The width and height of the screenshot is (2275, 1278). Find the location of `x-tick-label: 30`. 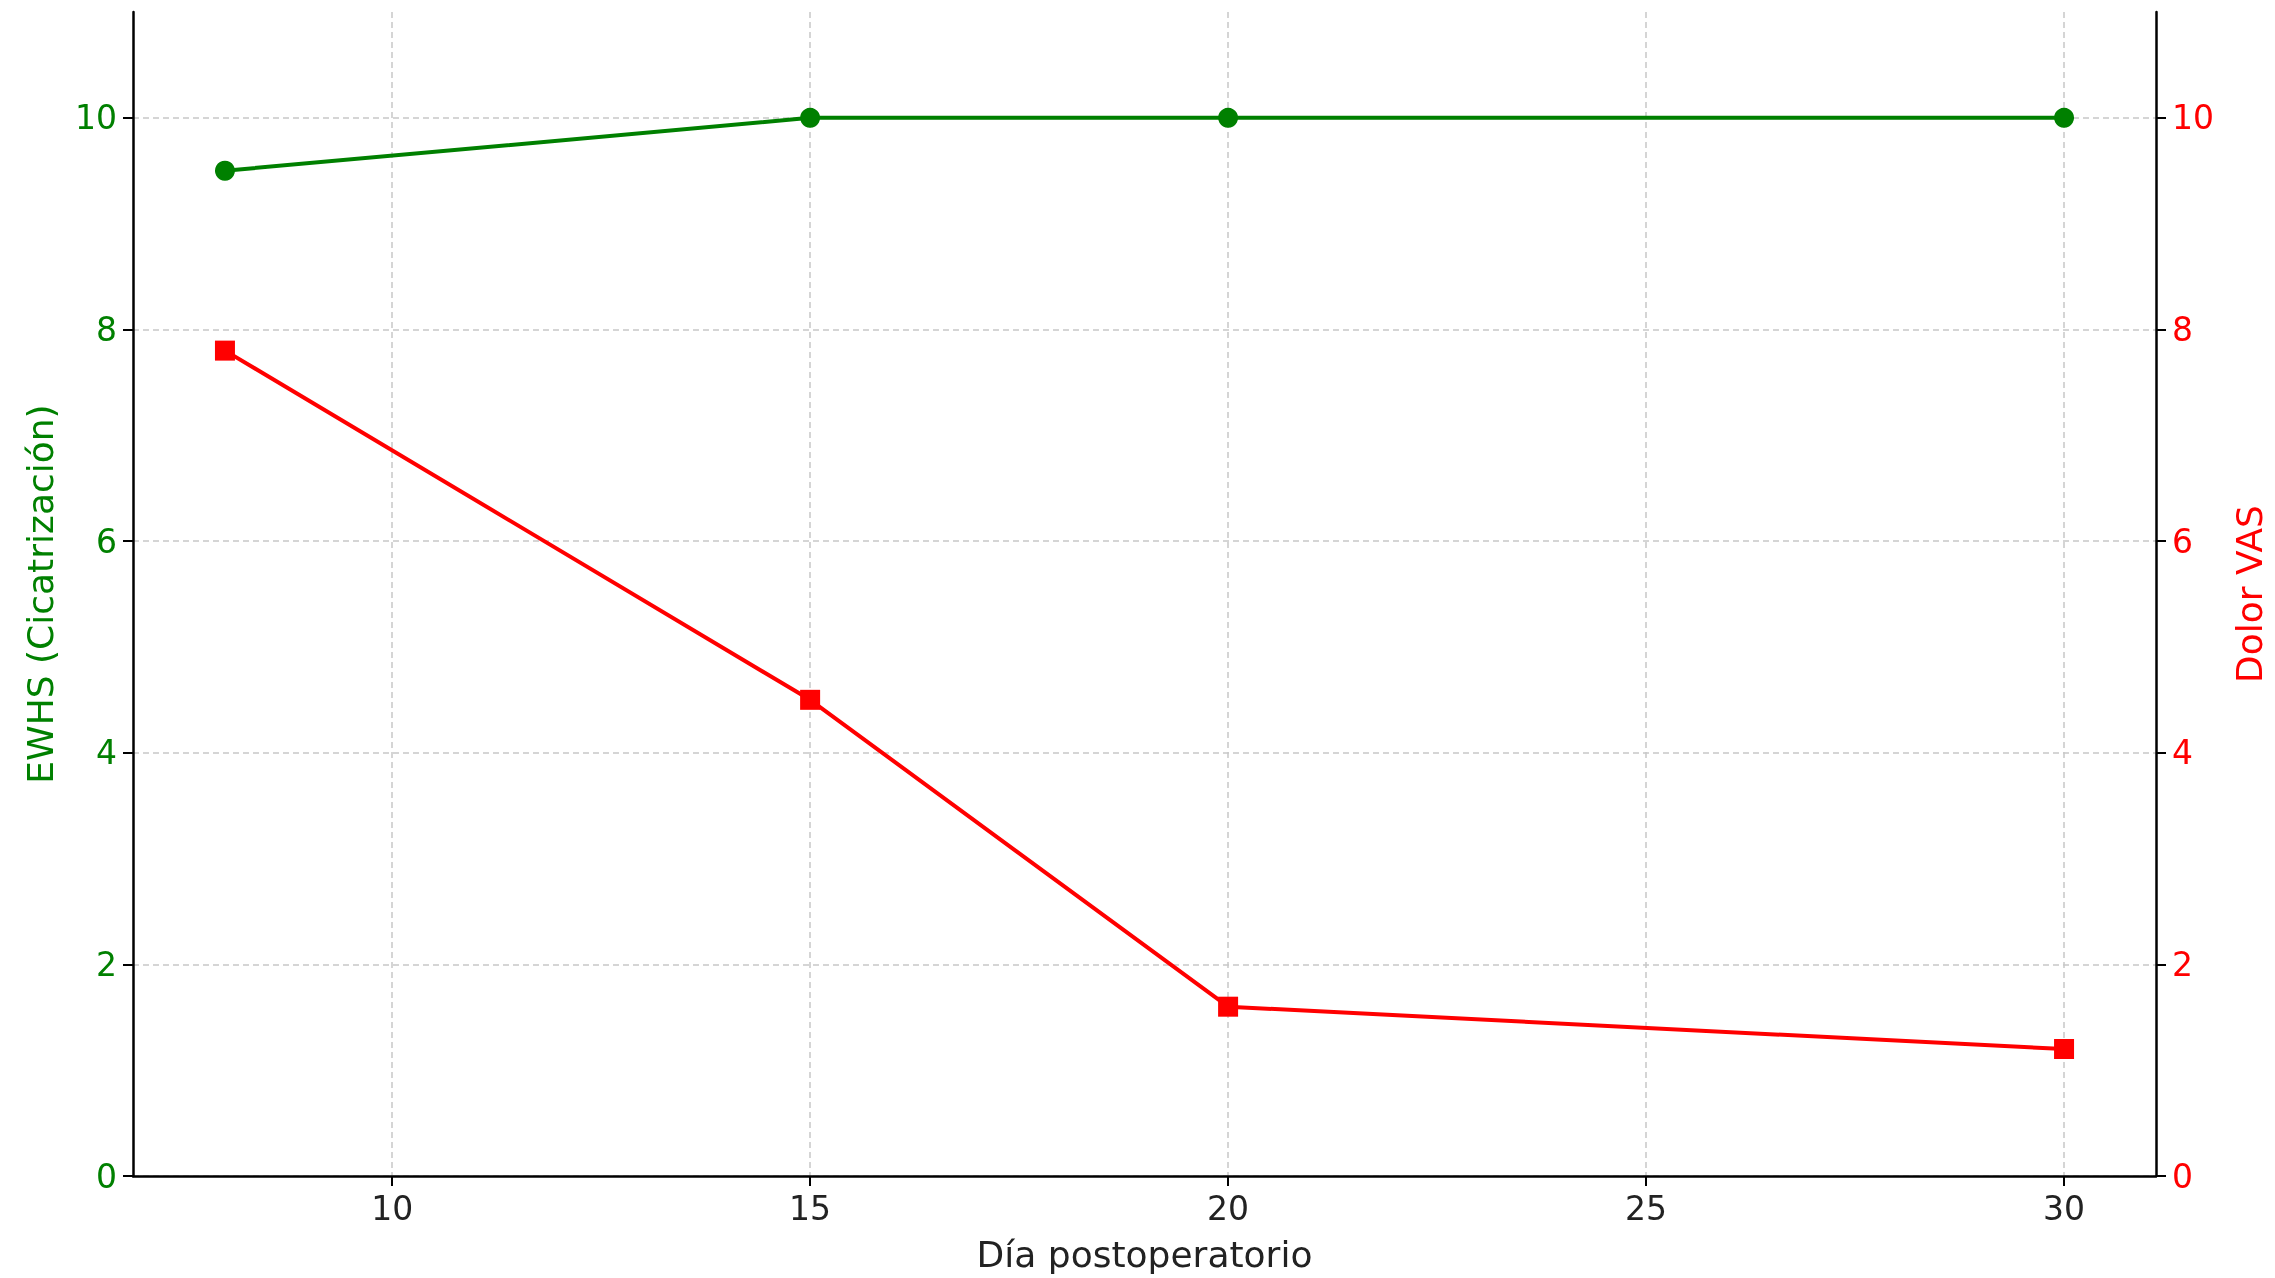

x-tick-label: 30 is located at coordinates (2064, 1208).